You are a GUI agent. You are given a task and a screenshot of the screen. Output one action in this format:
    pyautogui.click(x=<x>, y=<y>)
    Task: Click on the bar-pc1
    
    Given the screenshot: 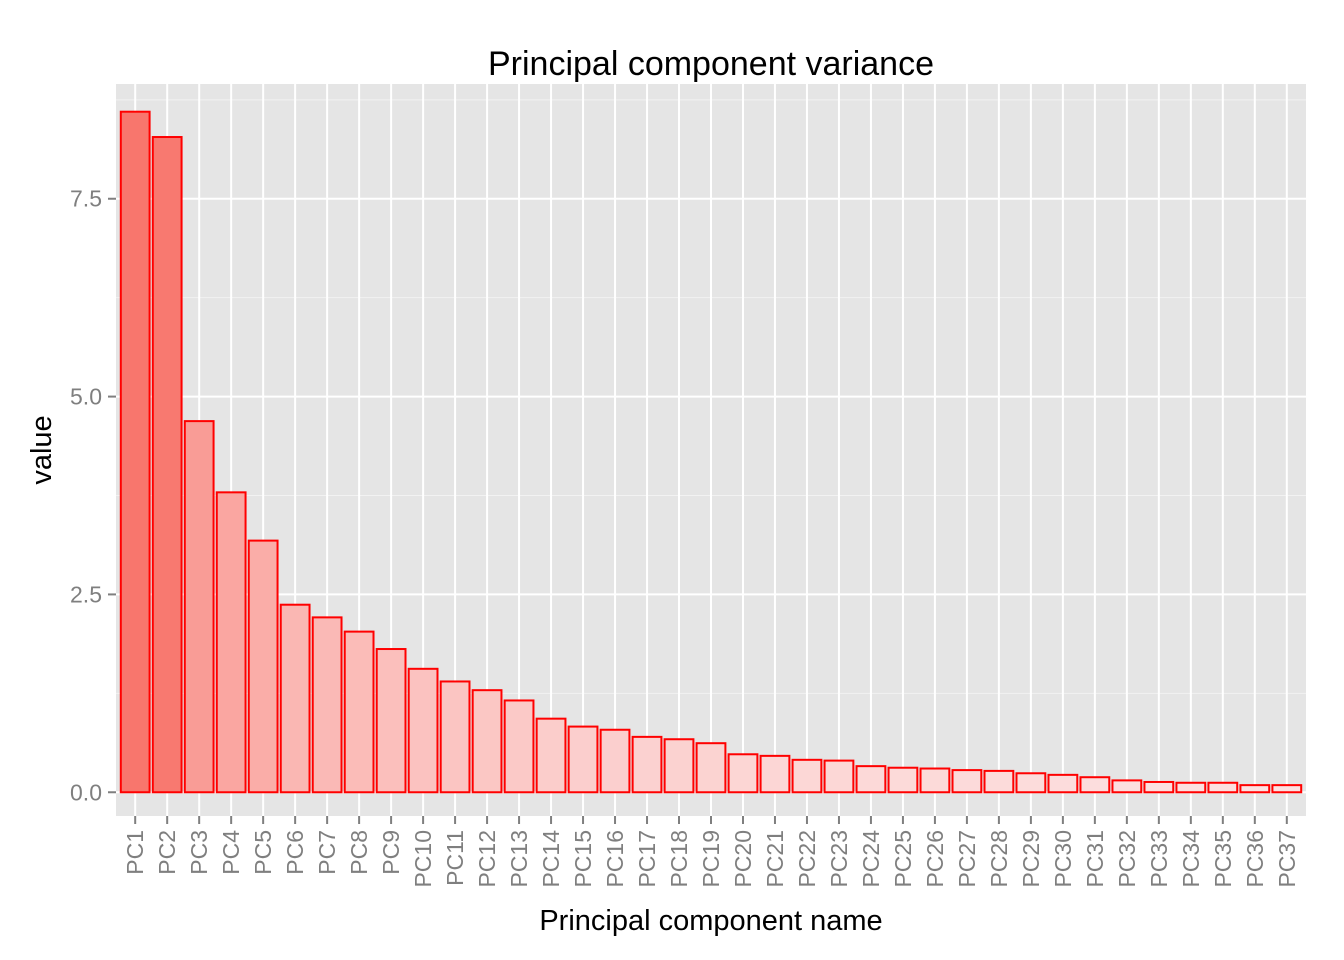 What is the action you would take?
    pyautogui.click(x=135, y=452)
    